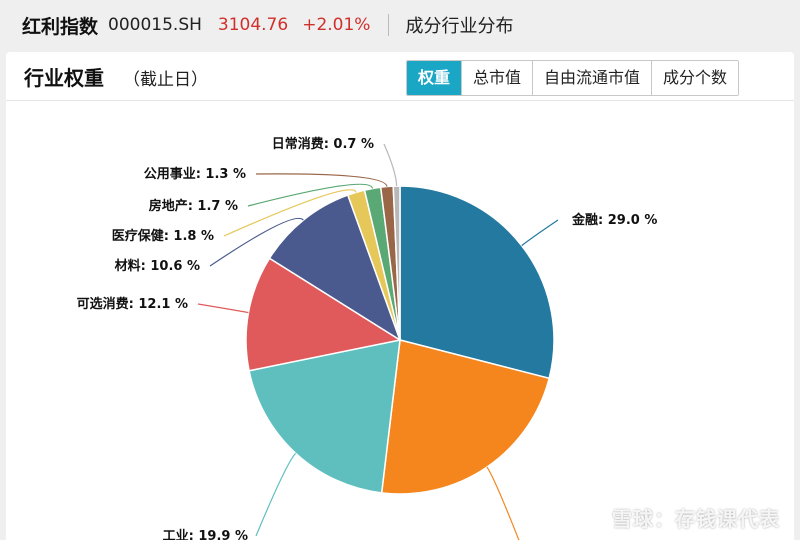 The width and height of the screenshot is (800, 540). Describe the element at coordinates (155, 25) in the screenshot. I see `index-code: 000015.SH` at that location.